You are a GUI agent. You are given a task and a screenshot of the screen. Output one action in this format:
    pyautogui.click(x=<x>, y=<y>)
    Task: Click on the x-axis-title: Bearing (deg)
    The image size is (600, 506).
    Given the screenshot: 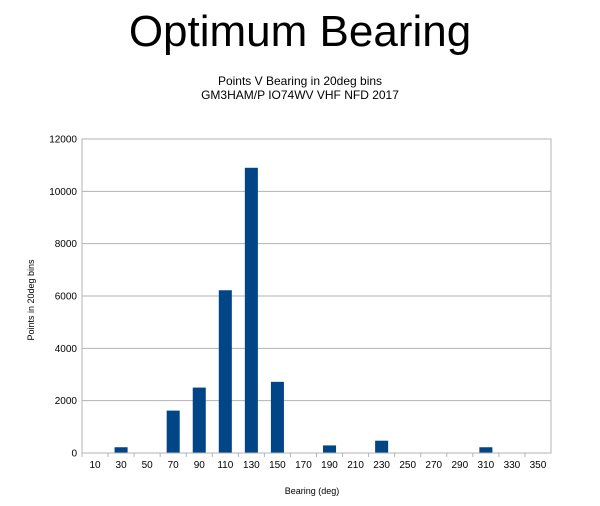 What is the action you would take?
    pyautogui.click(x=312, y=491)
    